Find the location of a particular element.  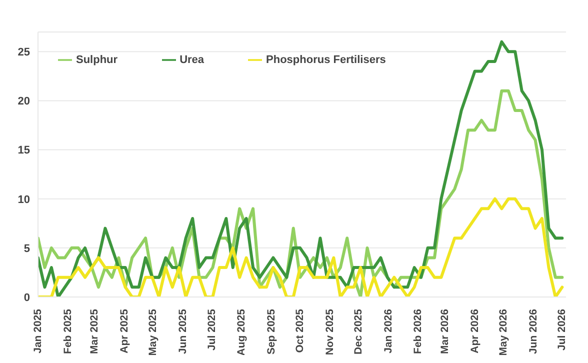

x-tick-label: Apr 2025 is located at coordinates (124, 331).